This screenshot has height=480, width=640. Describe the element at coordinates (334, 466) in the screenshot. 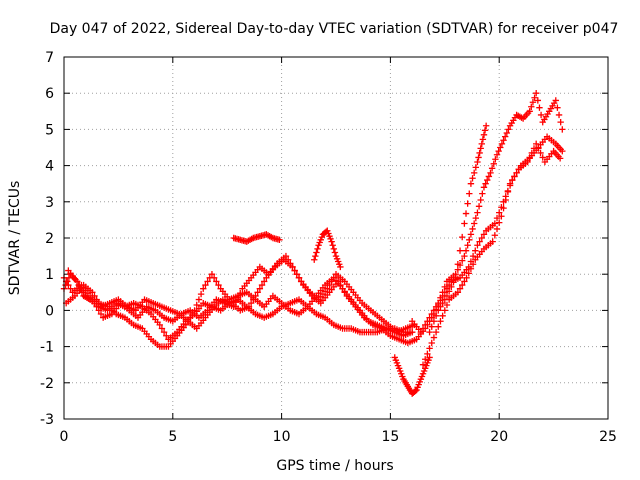

I see `x-axis-label: GPS time / hours` at that location.